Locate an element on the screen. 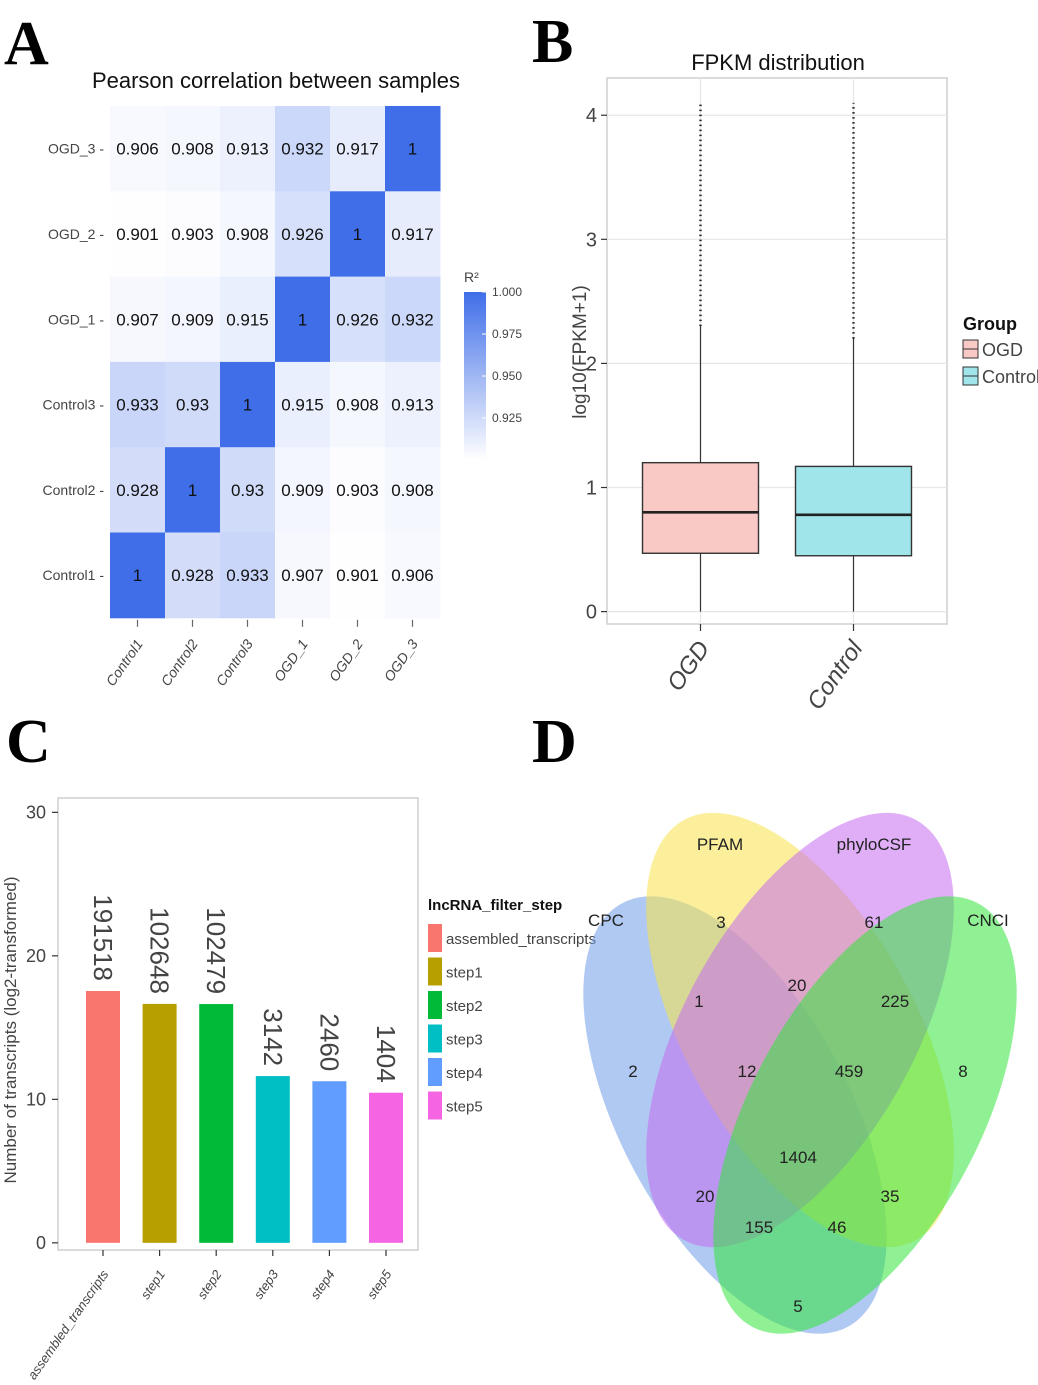 This screenshot has height=1385, width=1038. heatmap-column-label: OGD_1 is located at coordinates (291, 660).